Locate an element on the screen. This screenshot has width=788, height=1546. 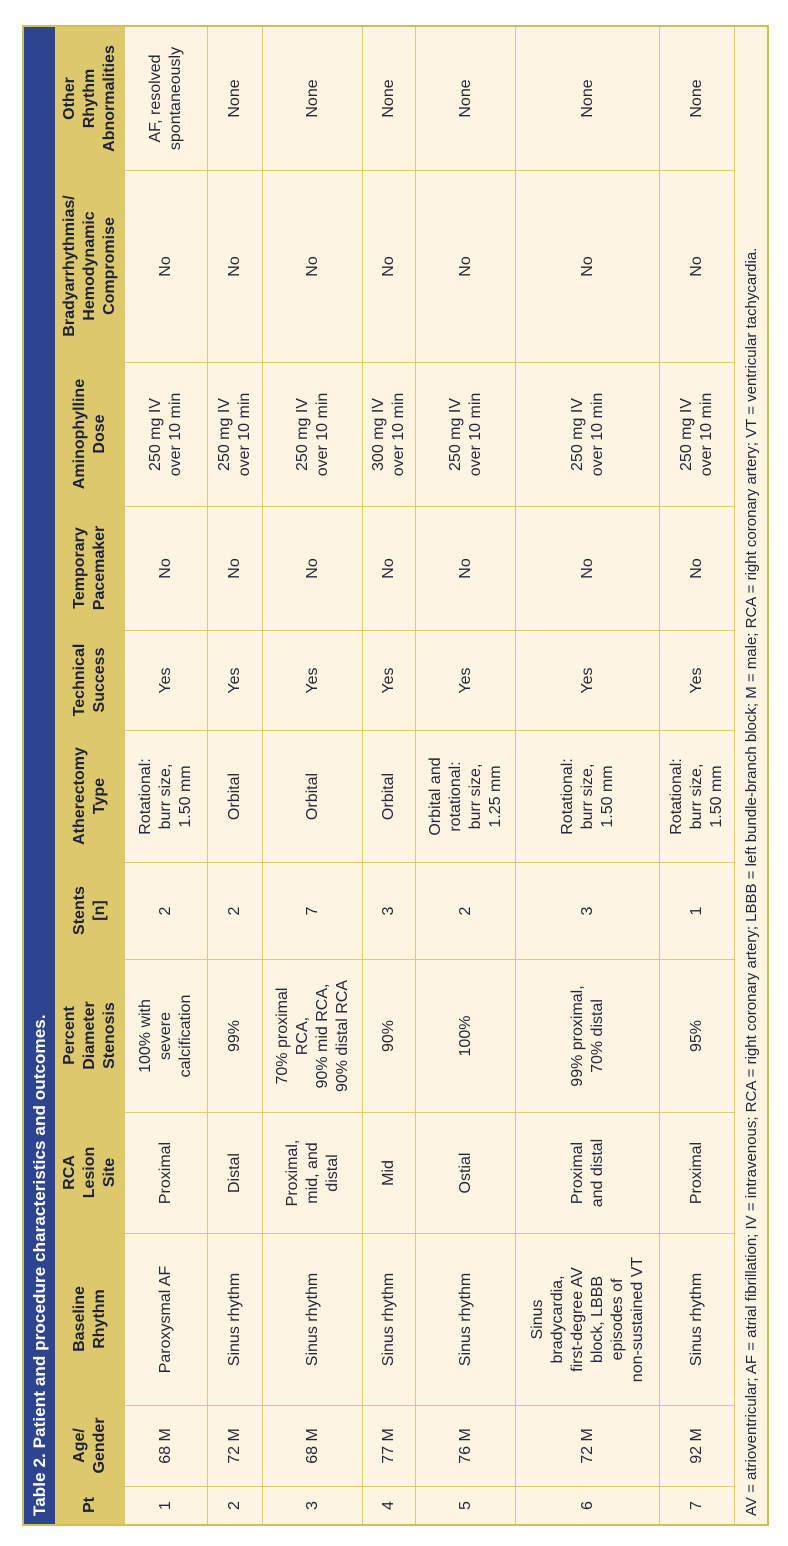
cell-pt: 5 is located at coordinates (466, 1505).